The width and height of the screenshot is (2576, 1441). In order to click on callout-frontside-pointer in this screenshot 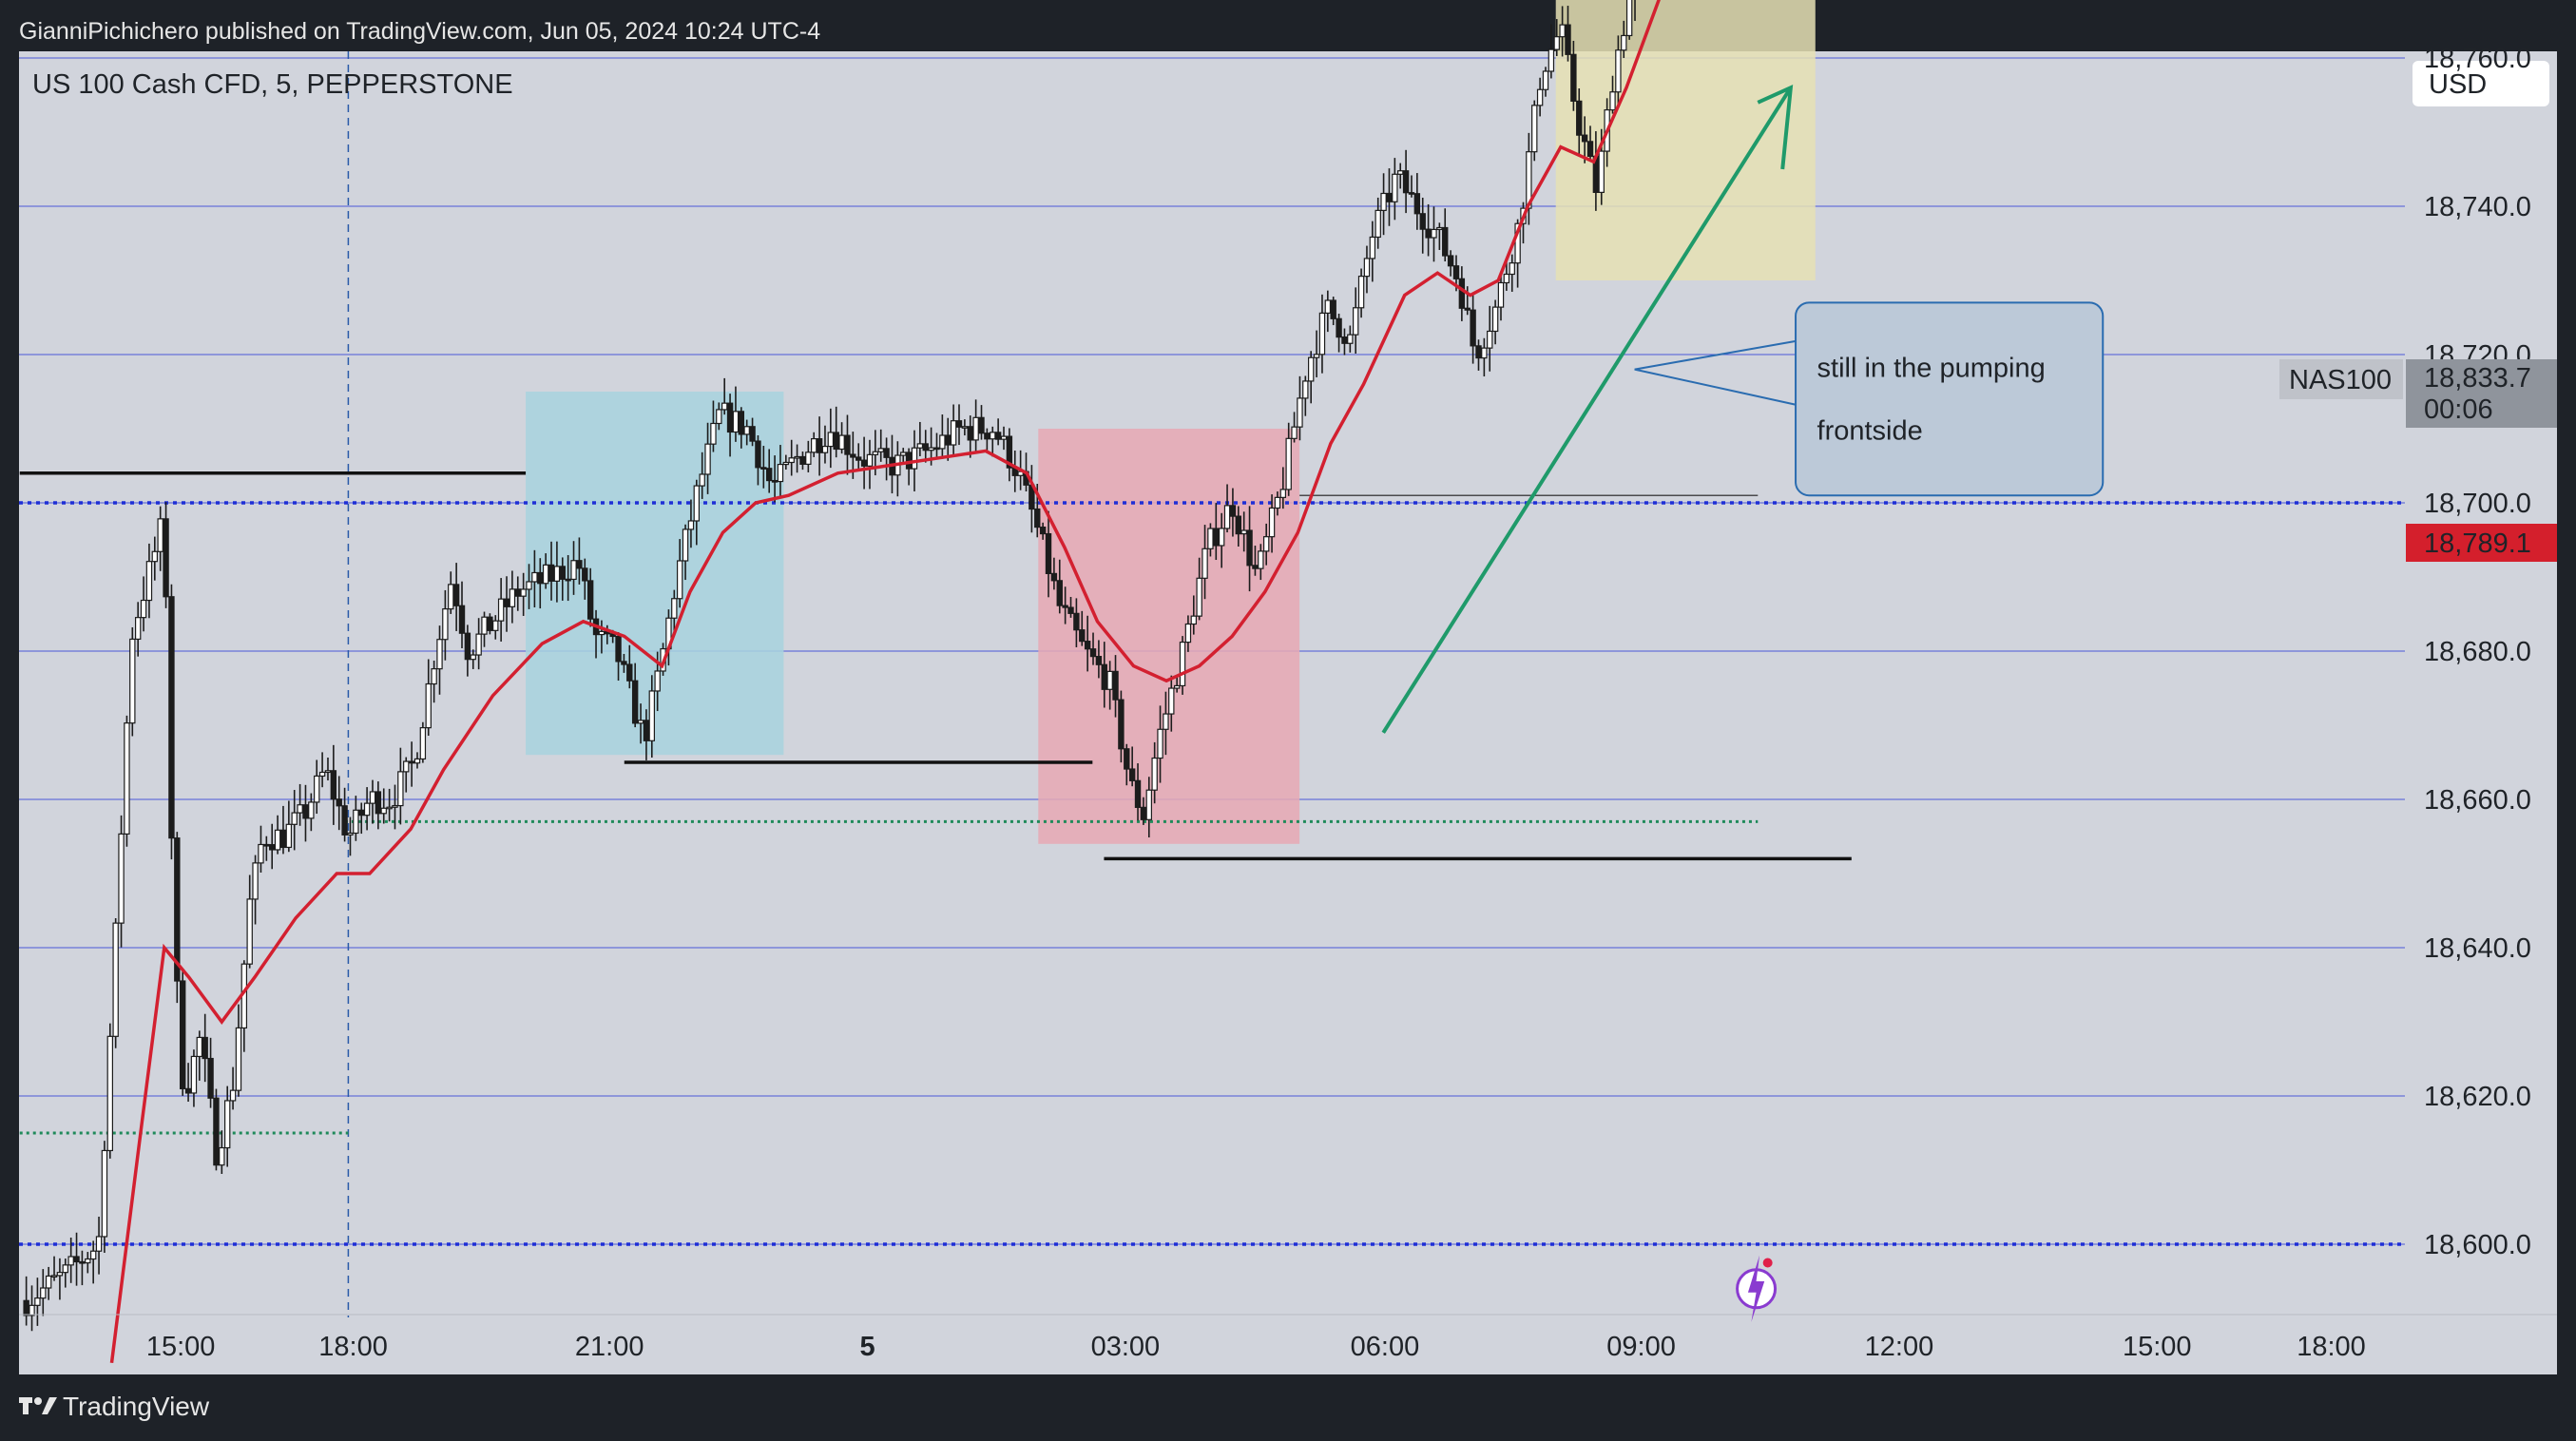, I will do `click(1719, 373)`.